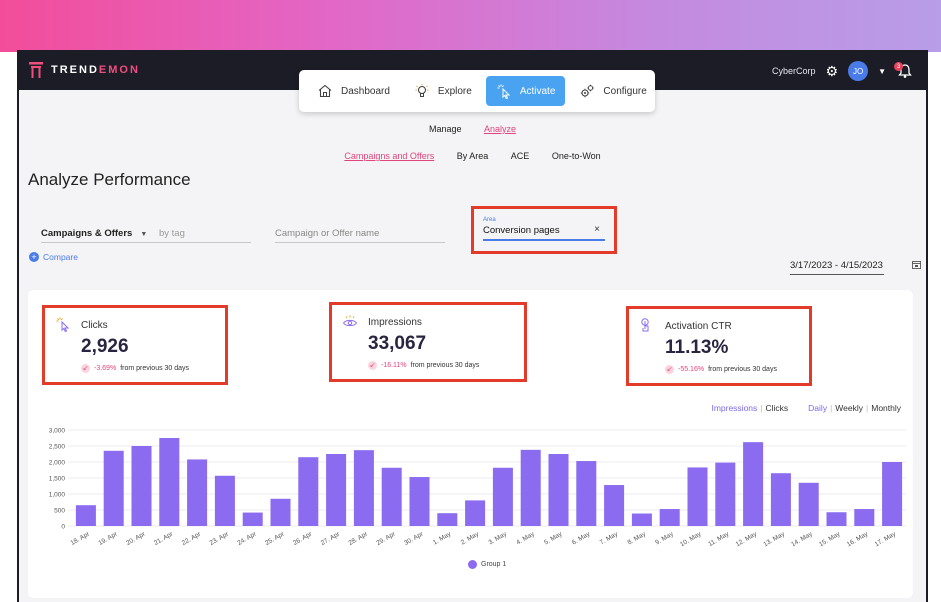 The image size is (941, 602). What do you see at coordinates (886, 408) in the screenshot?
I see `period-monthly: Monthly` at bounding box center [886, 408].